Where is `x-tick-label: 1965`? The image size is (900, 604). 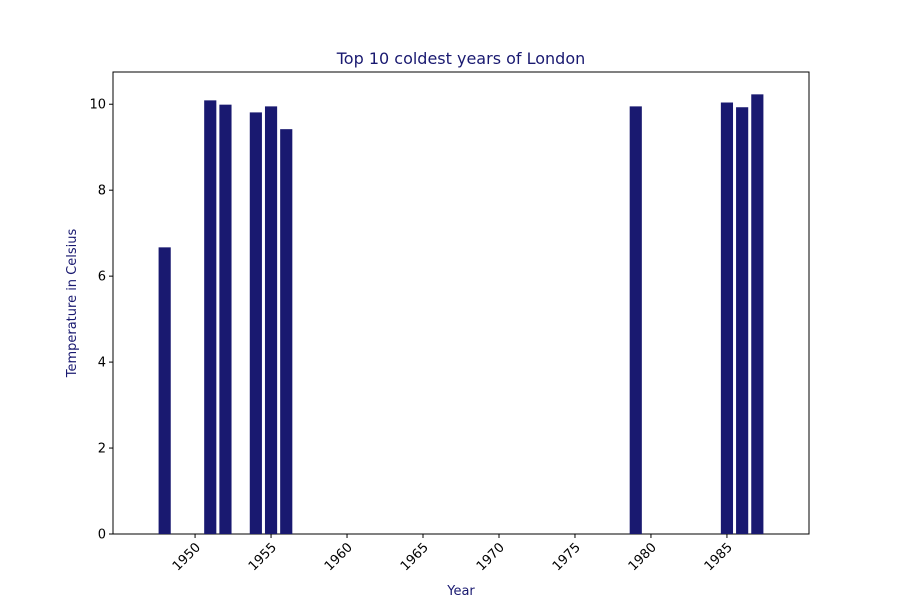
x-tick-label: 1965 is located at coordinates (415, 557).